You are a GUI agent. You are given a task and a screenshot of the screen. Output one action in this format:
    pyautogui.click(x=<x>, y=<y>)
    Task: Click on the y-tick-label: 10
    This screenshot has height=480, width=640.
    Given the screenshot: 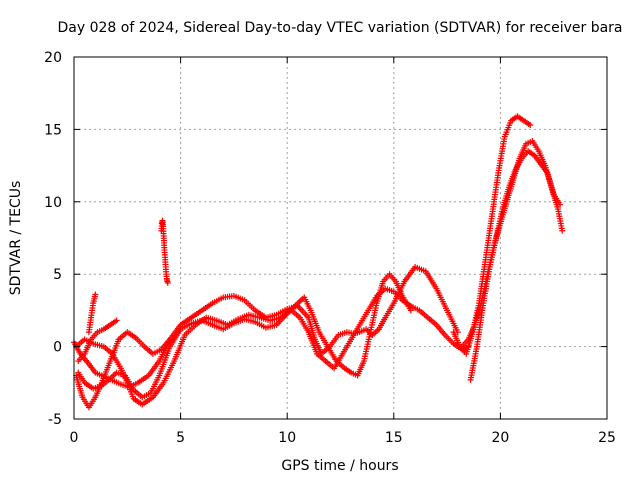 What is the action you would take?
    pyautogui.click(x=53, y=203)
    